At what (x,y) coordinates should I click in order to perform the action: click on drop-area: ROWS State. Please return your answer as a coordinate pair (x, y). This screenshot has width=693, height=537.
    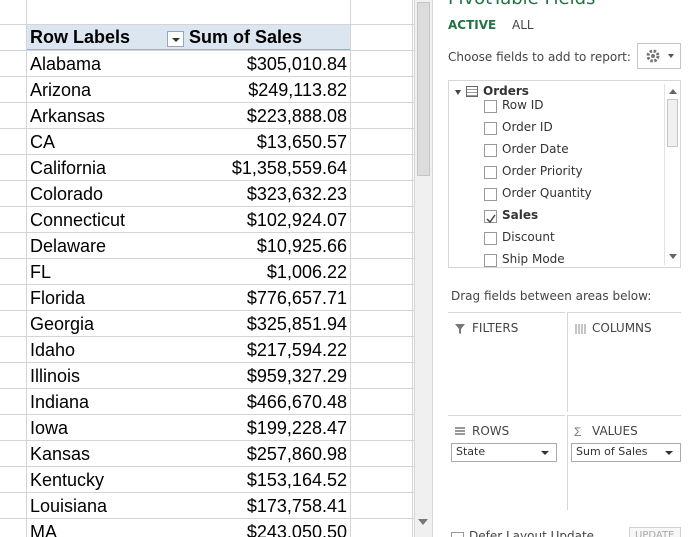
    Looking at the image, I should click on (506, 462).